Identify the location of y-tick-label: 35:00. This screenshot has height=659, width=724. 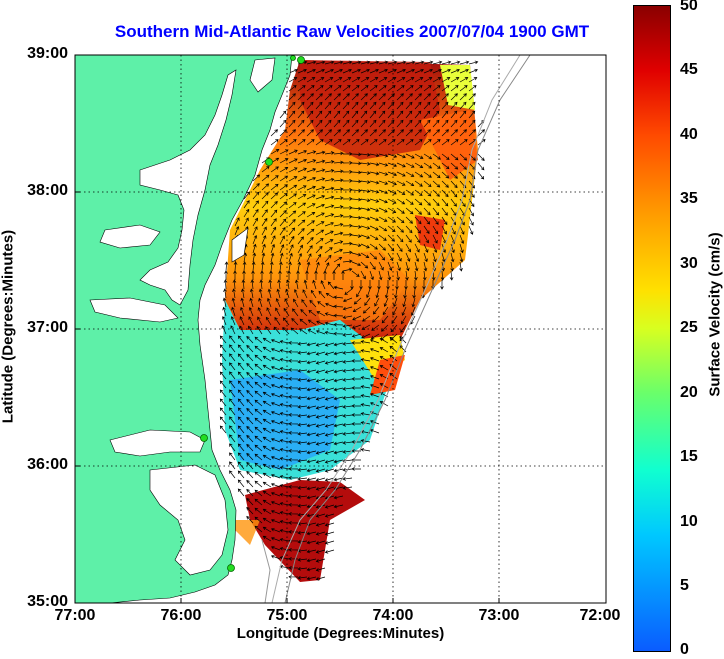
(47, 601).